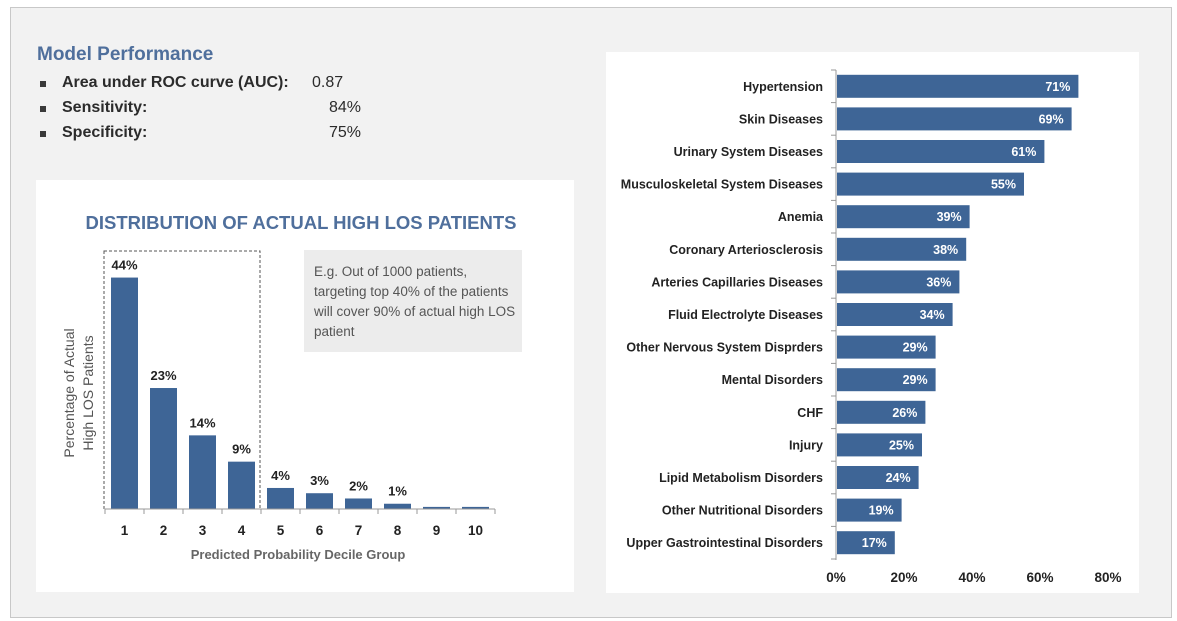 The width and height of the screenshot is (1177, 621). Describe the element at coordinates (722, 185) in the screenshot. I see `condition-category-label: Musculoskeletal System Diseases` at that location.